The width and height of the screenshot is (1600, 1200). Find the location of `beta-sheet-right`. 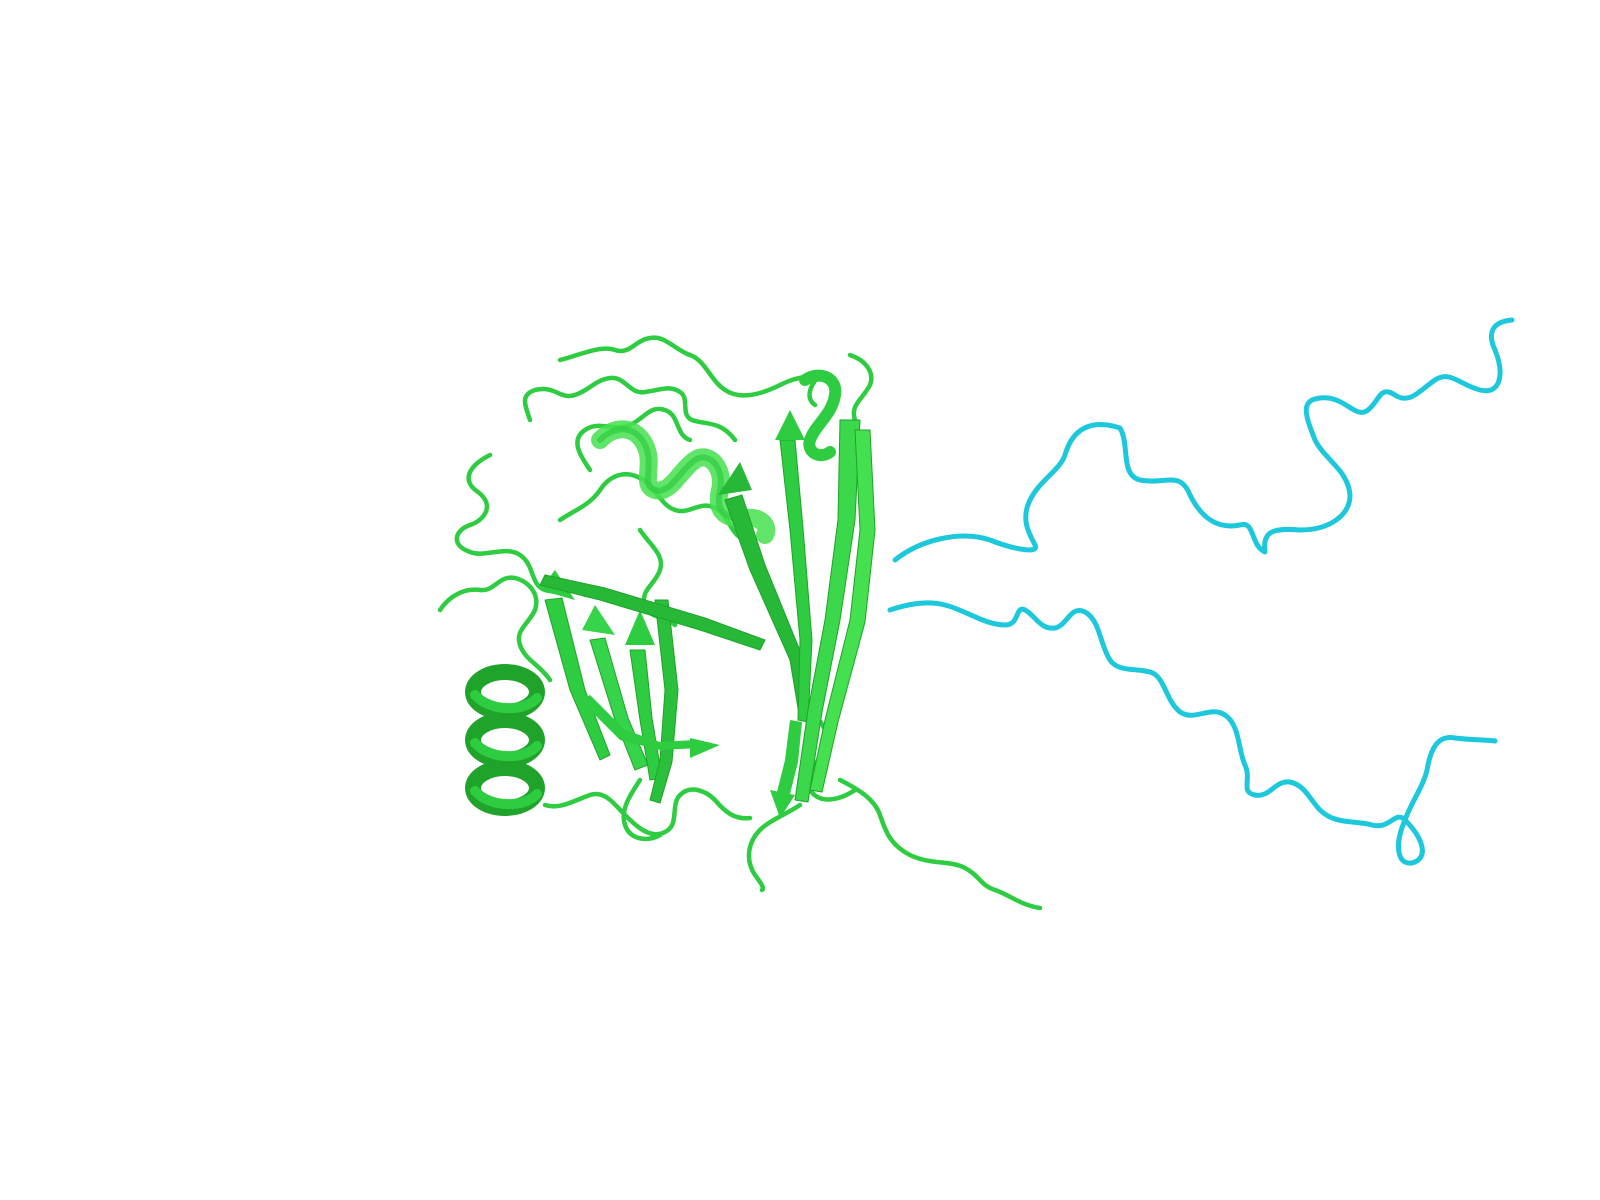

beta-sheet-right is located at coordinates (797, 593).